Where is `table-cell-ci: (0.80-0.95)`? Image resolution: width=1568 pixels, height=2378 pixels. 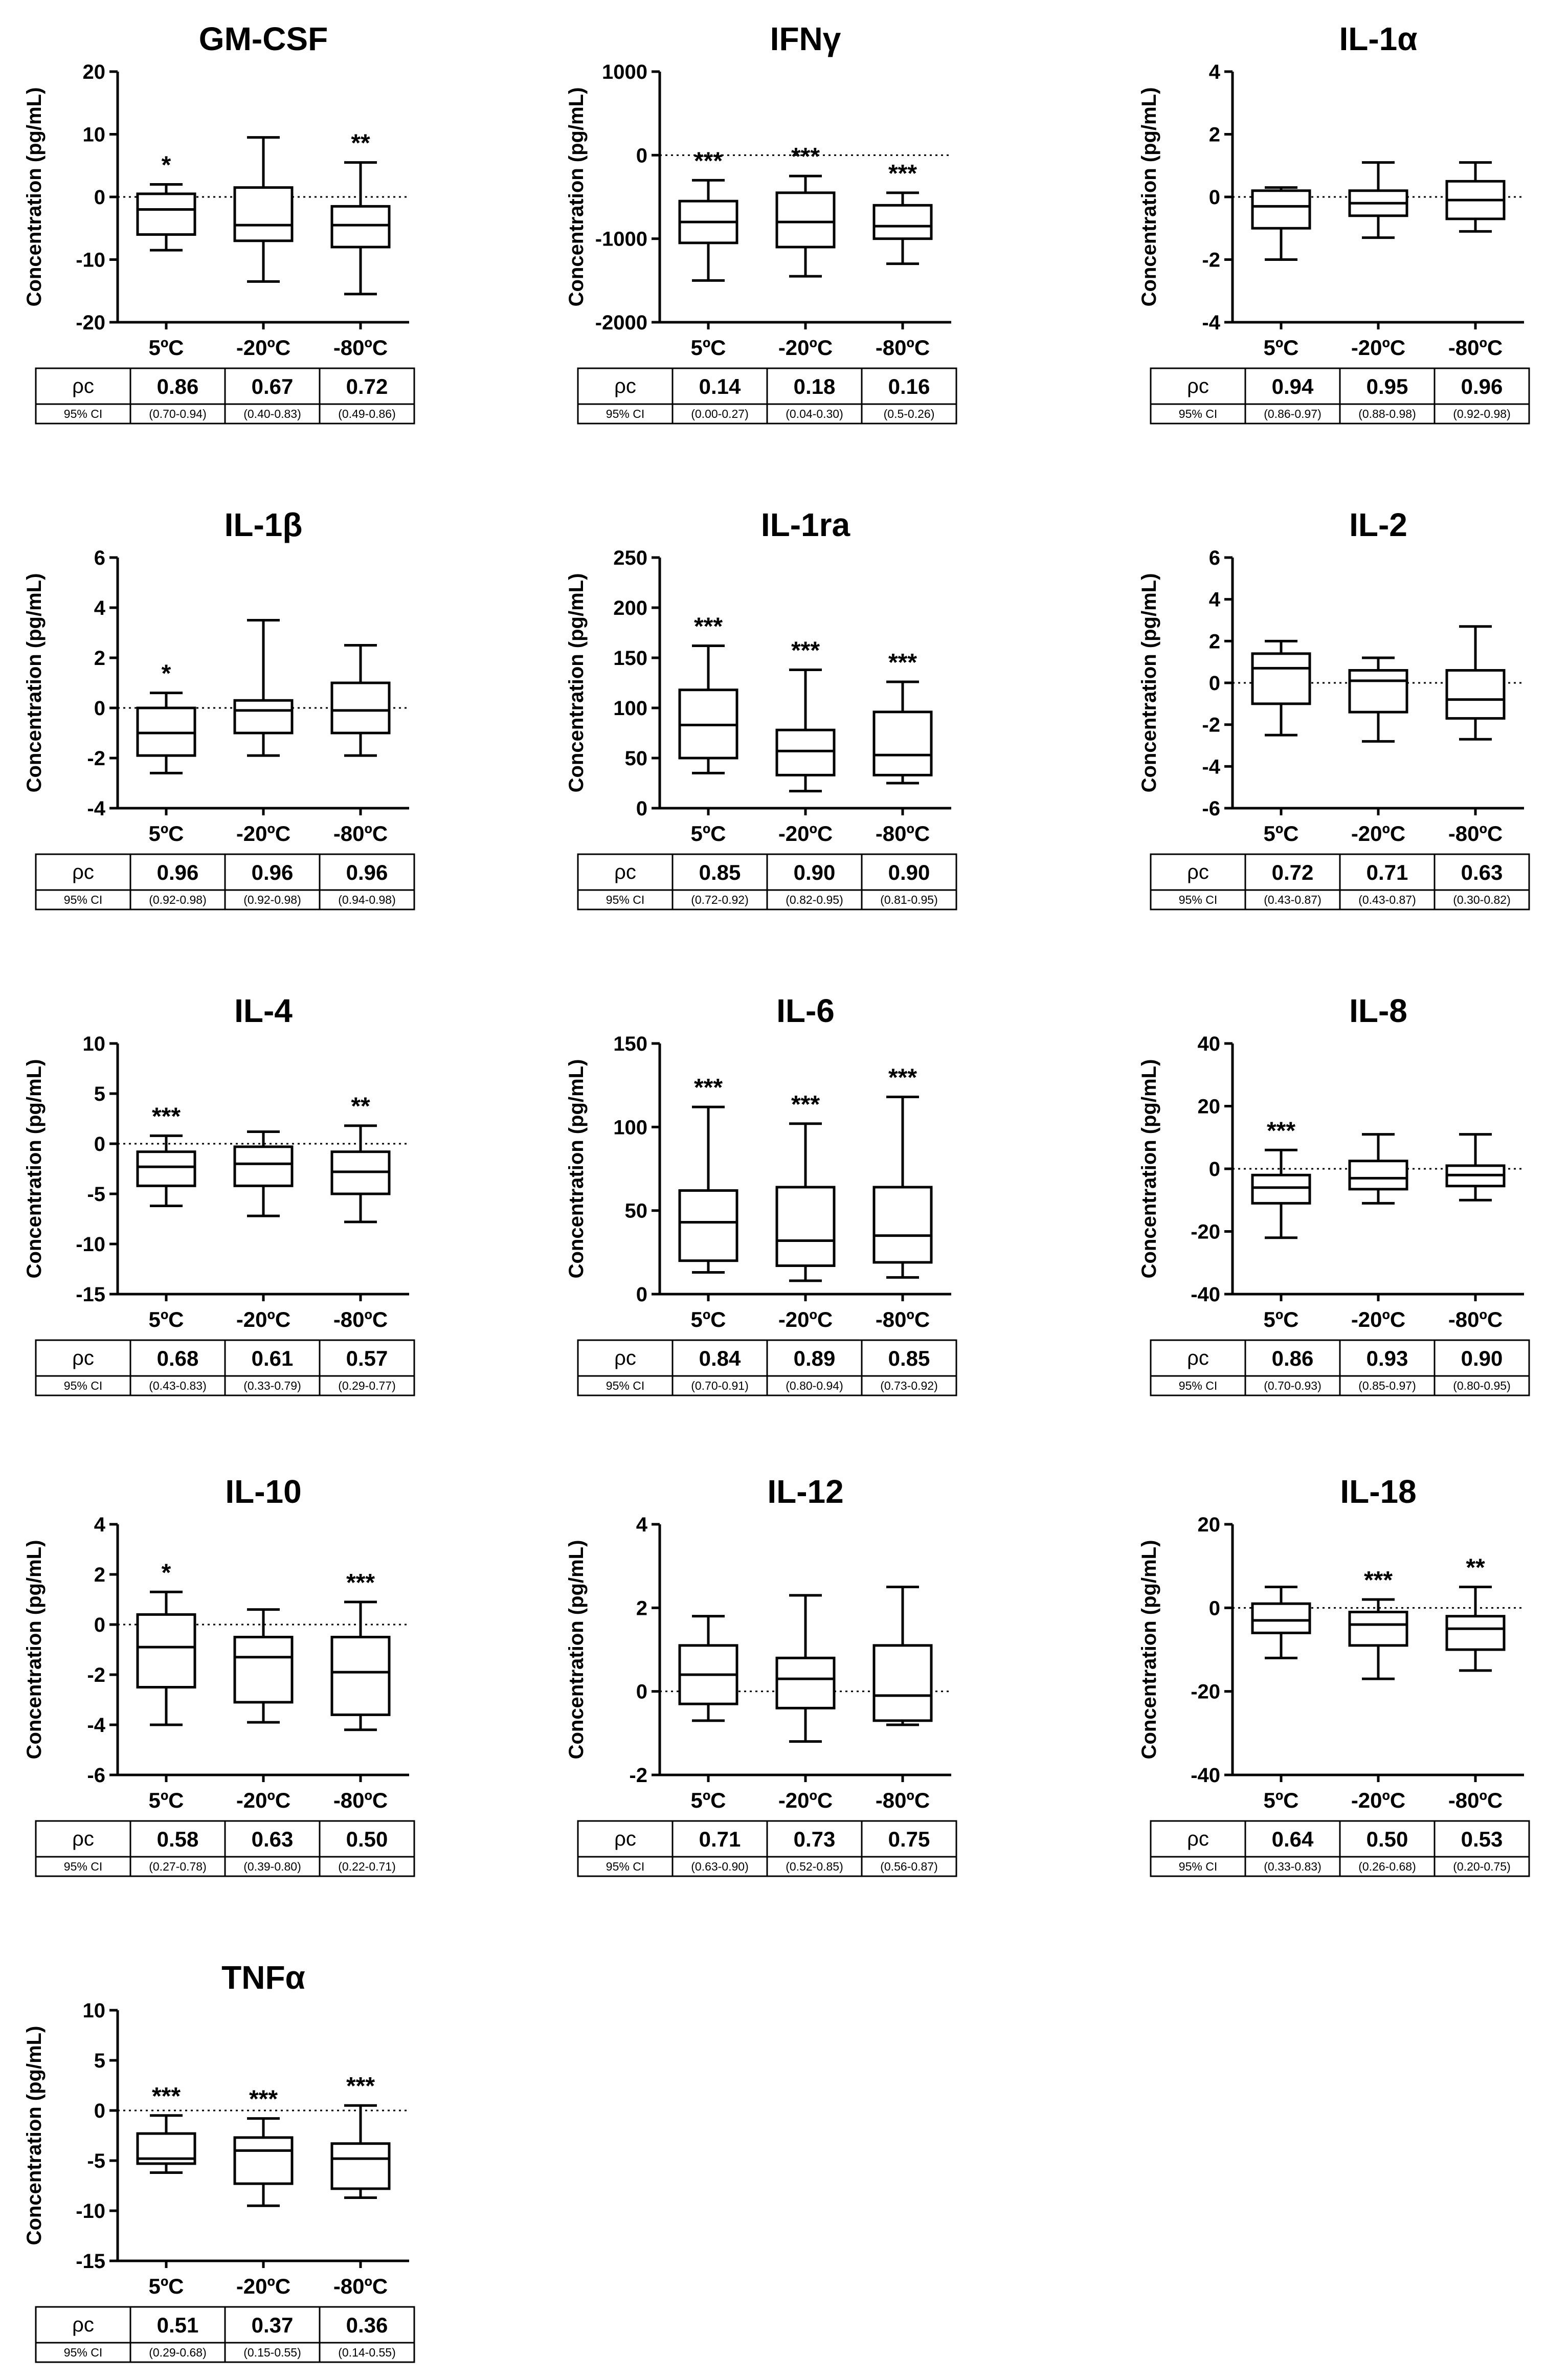 table-cell-ci: (0.80-0.95) is located at coordinates (1482, 1385).